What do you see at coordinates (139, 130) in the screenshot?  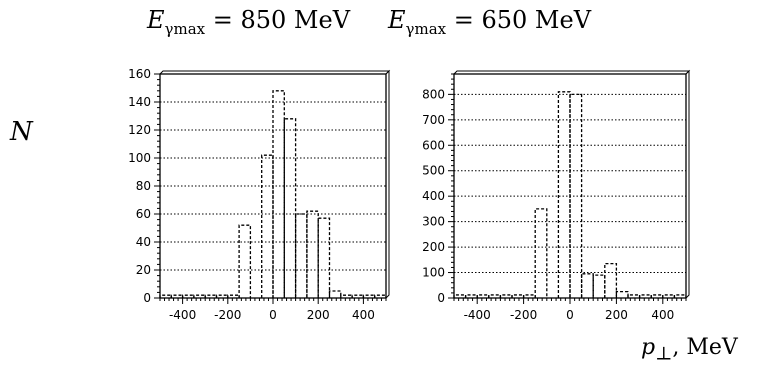 I see `y-tick-label: 120` at bounding box center [139, 130].